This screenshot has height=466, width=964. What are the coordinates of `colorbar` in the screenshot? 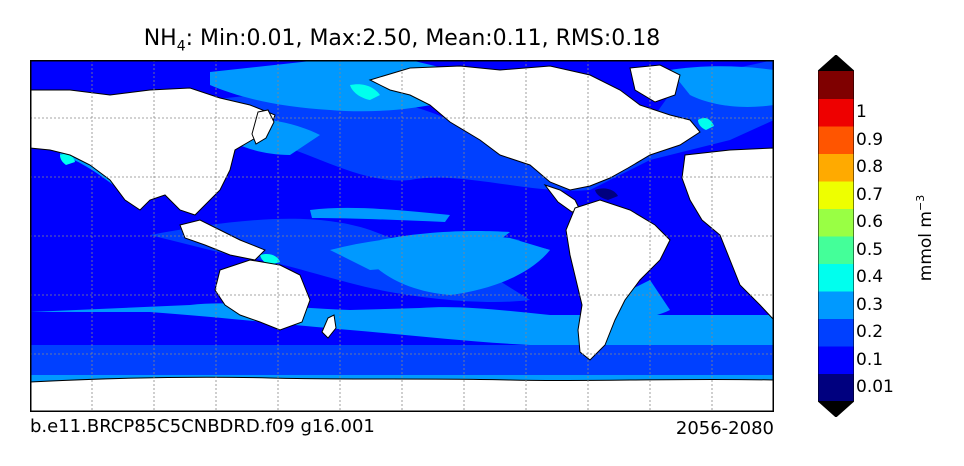 It's located at (836, 236).